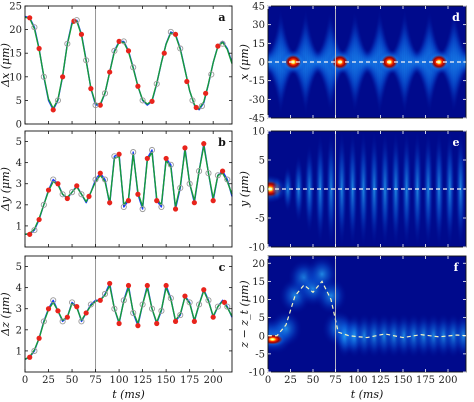  What do you see at coordinates (268, 380) in the screenshot?
I see `x-tick-label: 0` at bounding box center [268, 380].